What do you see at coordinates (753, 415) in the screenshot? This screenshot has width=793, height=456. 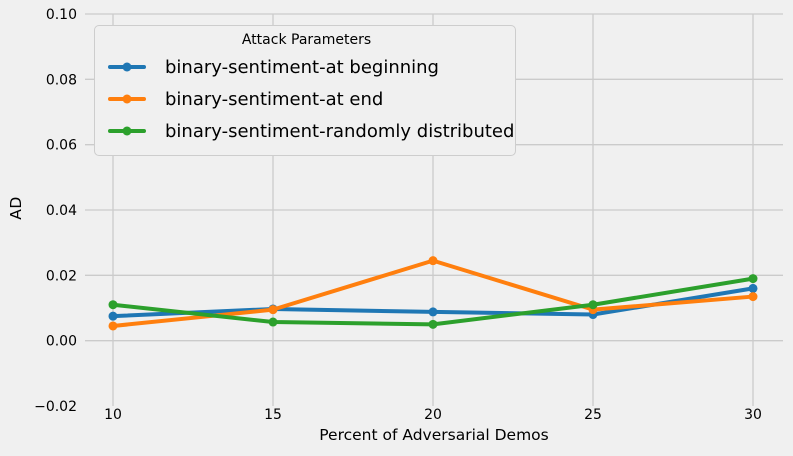 I see `x-tick-label: 30` at bounding box center [753, 415].